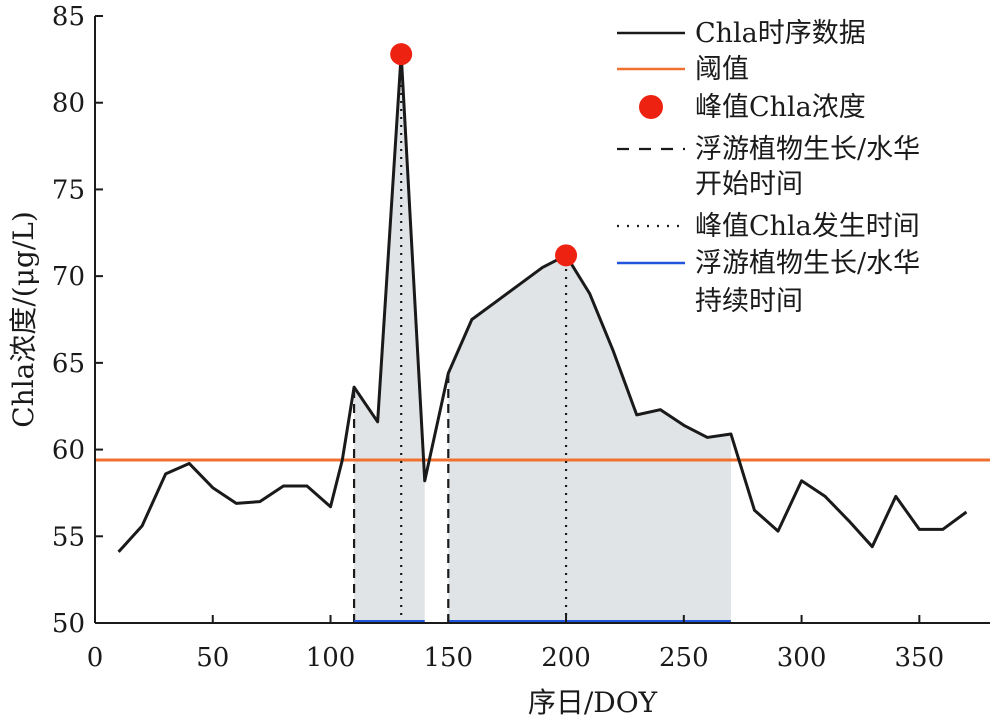 The height and width of the screenshot is (719, 1000). Describe the element at coordinates (68, 537) in the screenshot. I see `y-tick-label: 55` at that location.